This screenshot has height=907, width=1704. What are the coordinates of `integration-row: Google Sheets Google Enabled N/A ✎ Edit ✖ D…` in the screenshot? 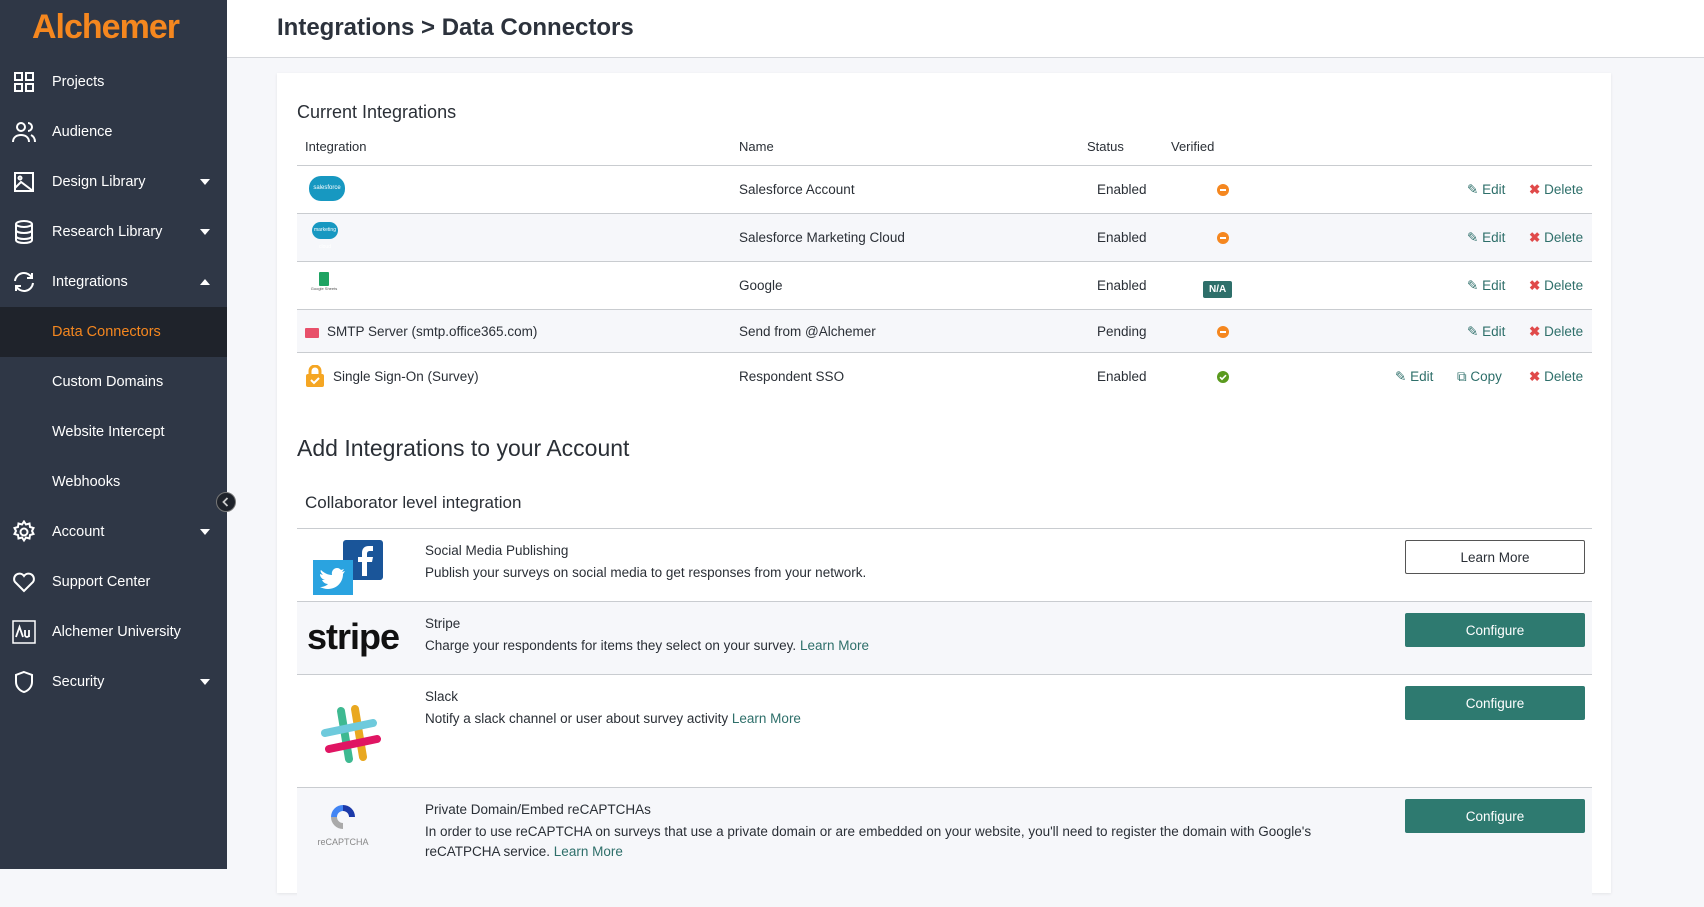 It's located at (944, 285).